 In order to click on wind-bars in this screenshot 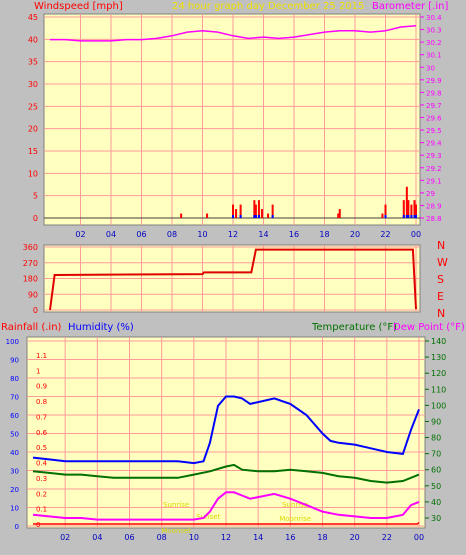, I will do `click(298, 202)`.